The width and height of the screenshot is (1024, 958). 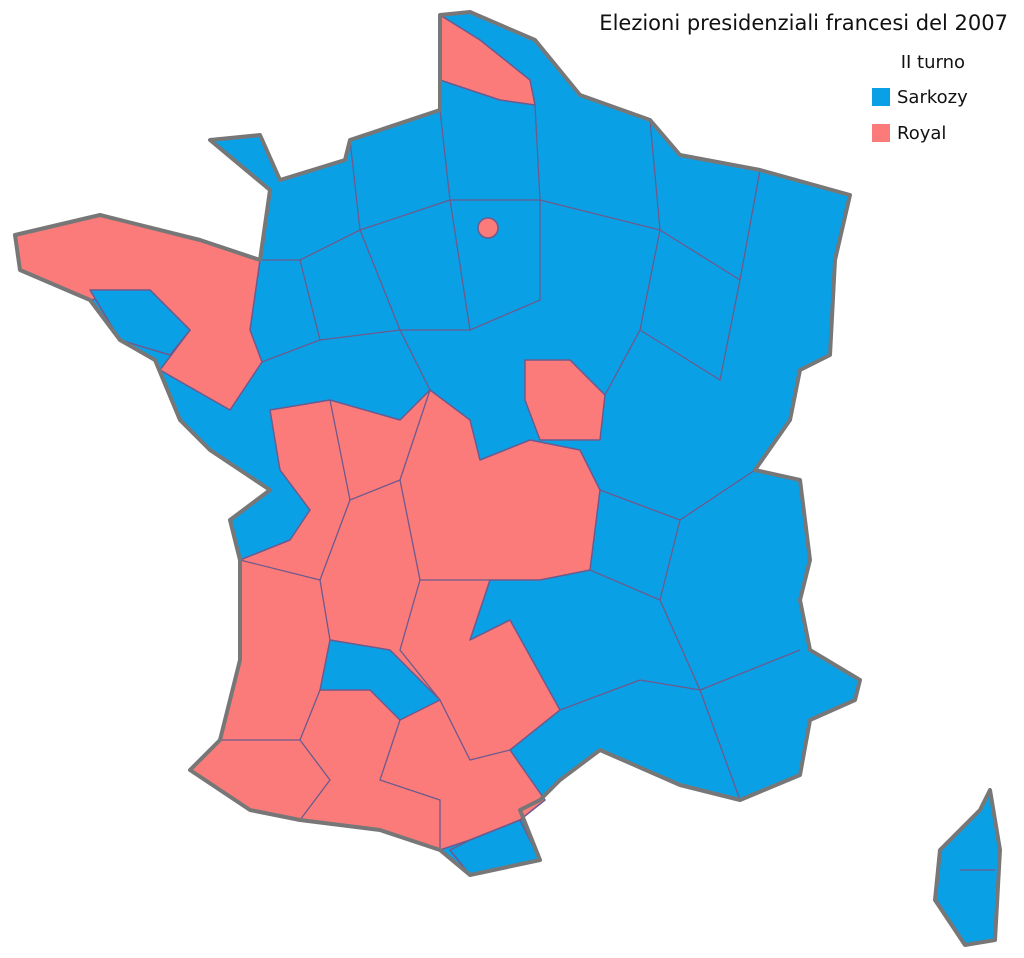 I want to click on map-subtitle: II turno, so click(x=933, y=62).